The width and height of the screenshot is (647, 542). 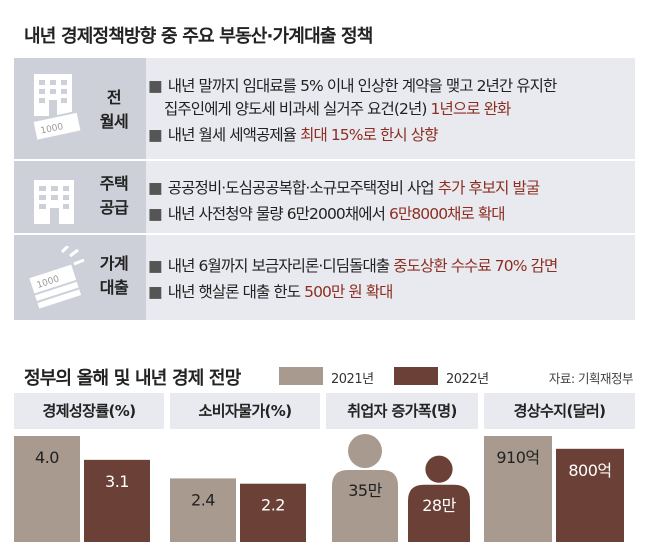 What do you see at coordinates (245, 411) in the screenshot?
I see `panel-title-prices: 소비자물가(%)` at bounding box center [245, 411].